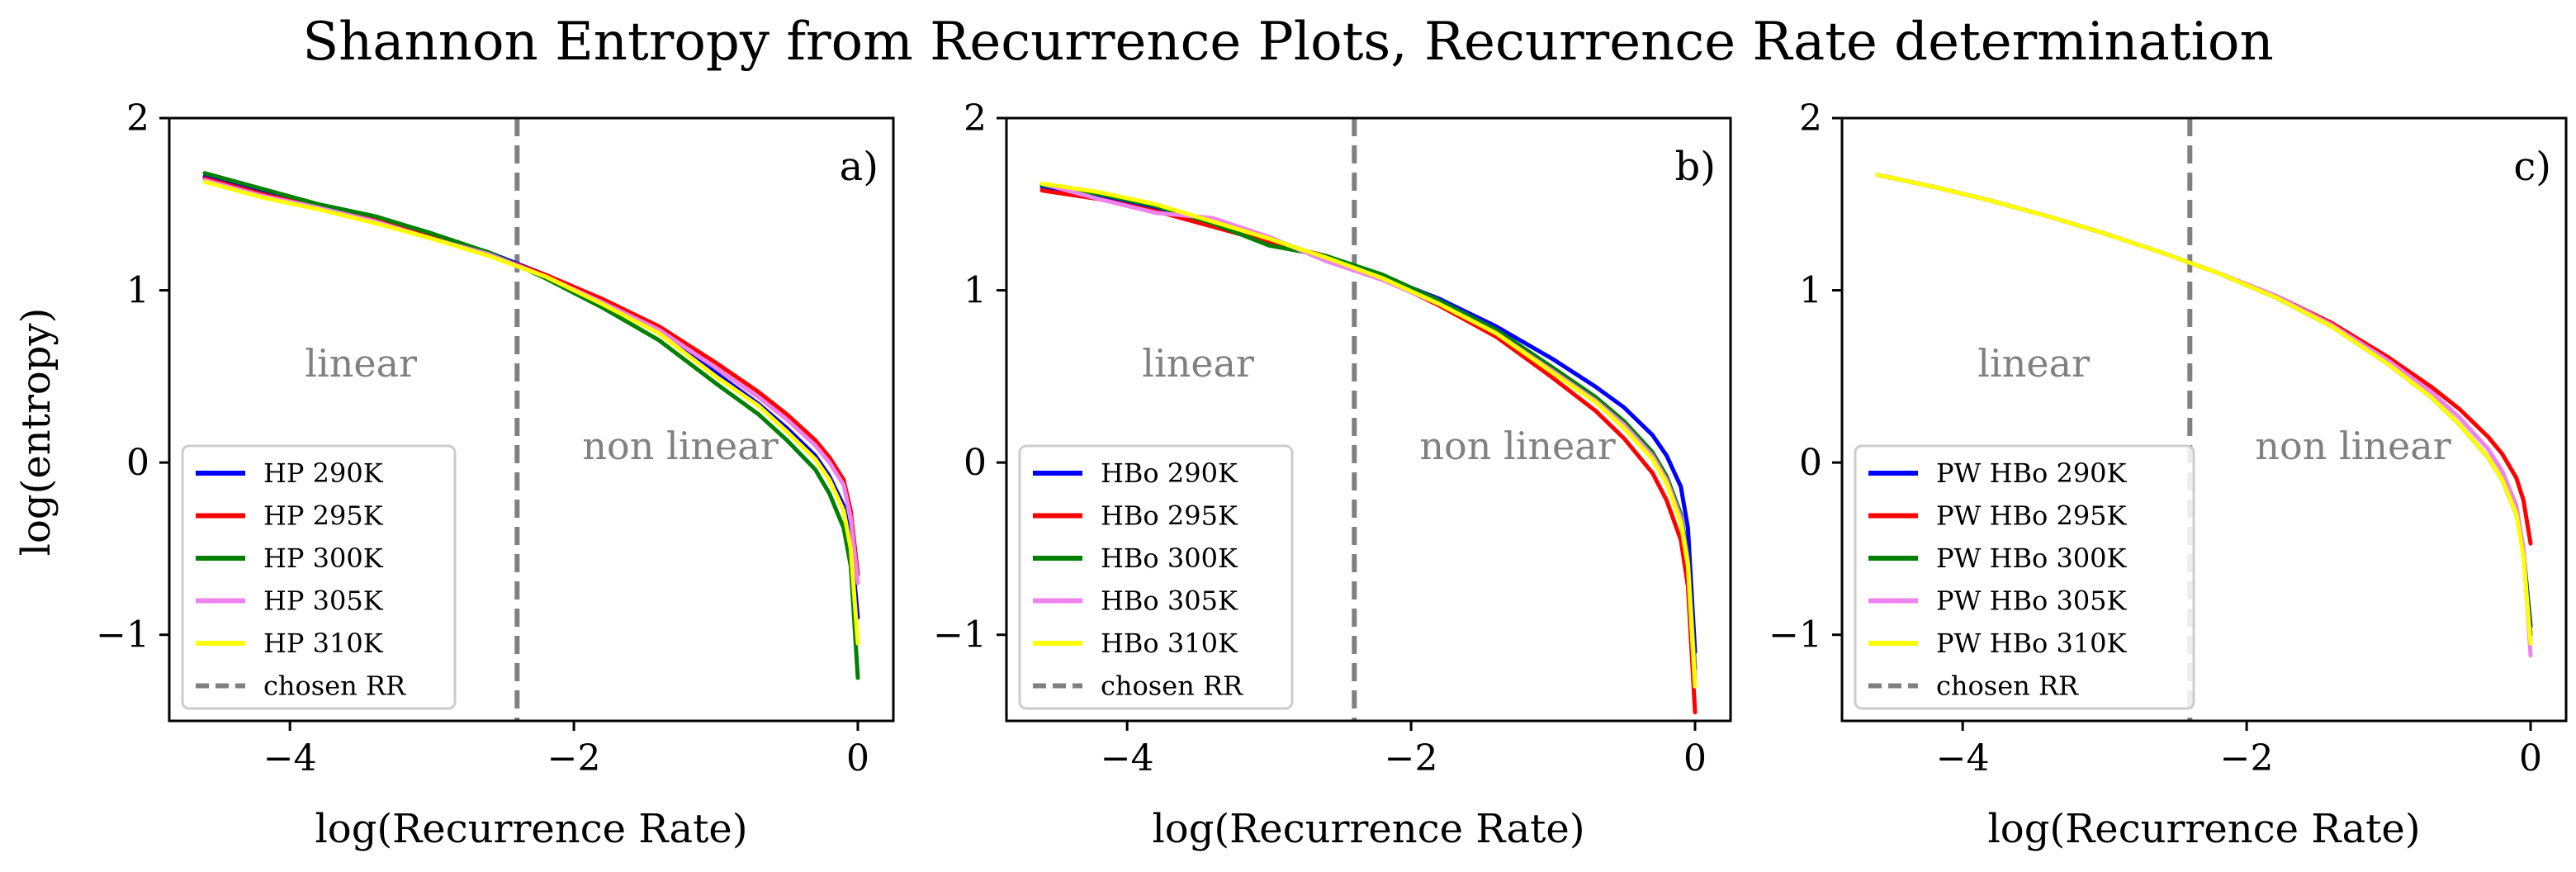  Describe the element at coordinates (323, 559) in the screenshot. I see `legend-entry: HP 300K` at that location.